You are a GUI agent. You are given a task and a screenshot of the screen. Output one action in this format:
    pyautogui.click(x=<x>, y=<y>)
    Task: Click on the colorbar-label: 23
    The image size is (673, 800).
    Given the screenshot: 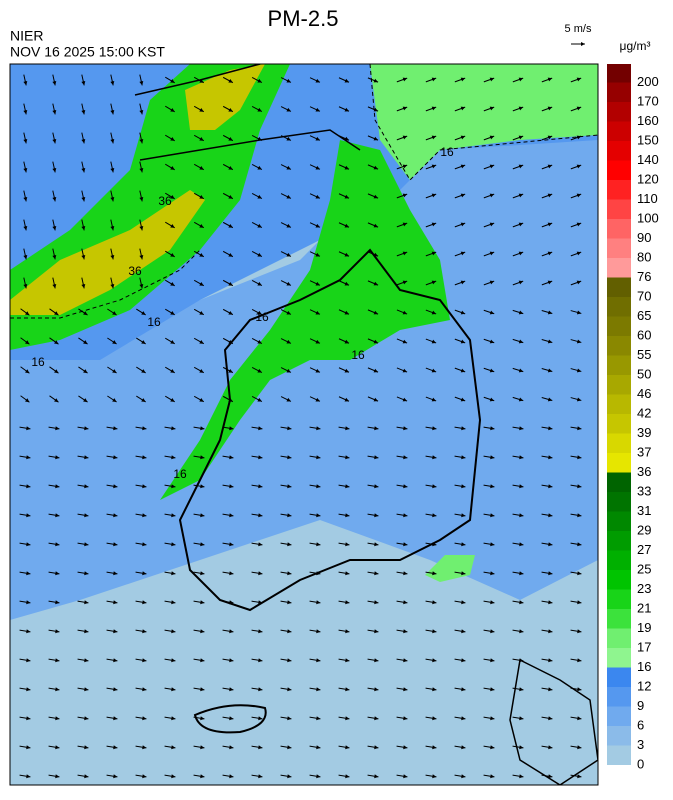 What is the action you would take?
    pyautogui.click(x=644, y=588)
    